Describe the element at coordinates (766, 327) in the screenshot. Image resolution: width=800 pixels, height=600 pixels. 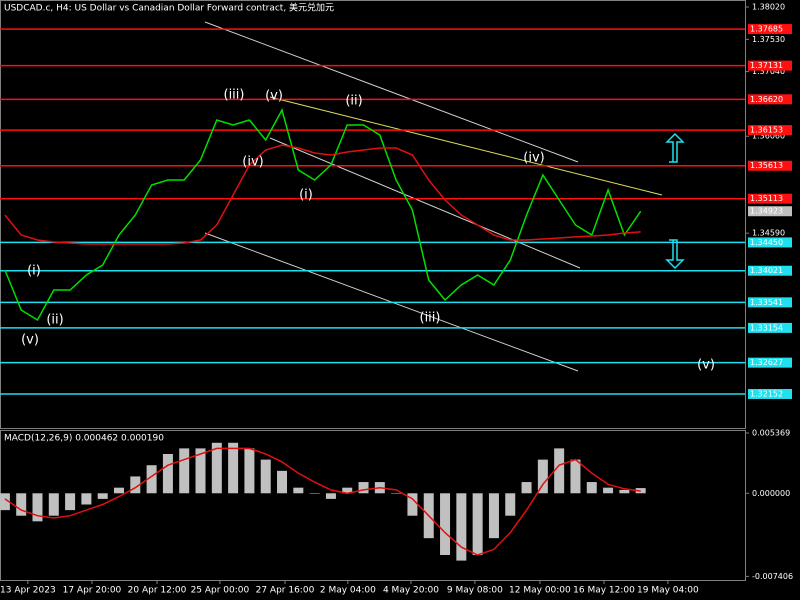
I see `level-label: 1.33154` at that location.